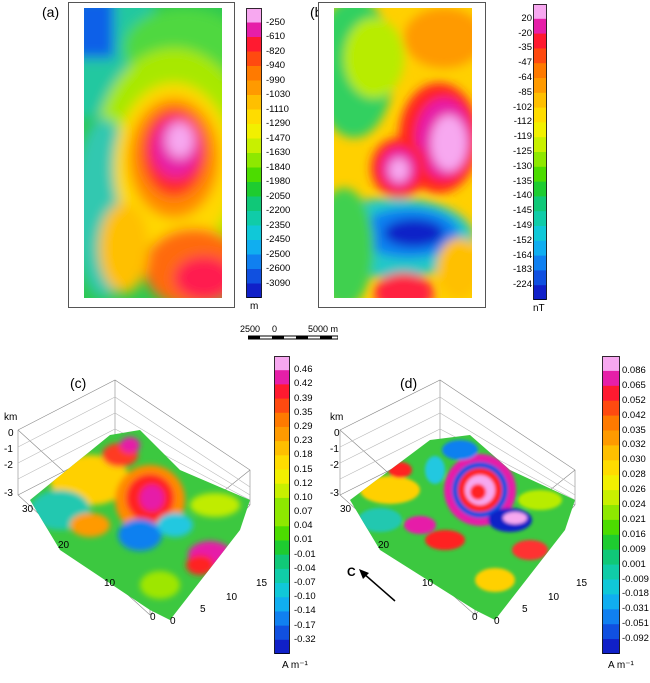  What do you see at coordinates (475, 617) in the screenshot?
I see `panel-d-y-tick-0: 0` at bounding box center [475, 617].